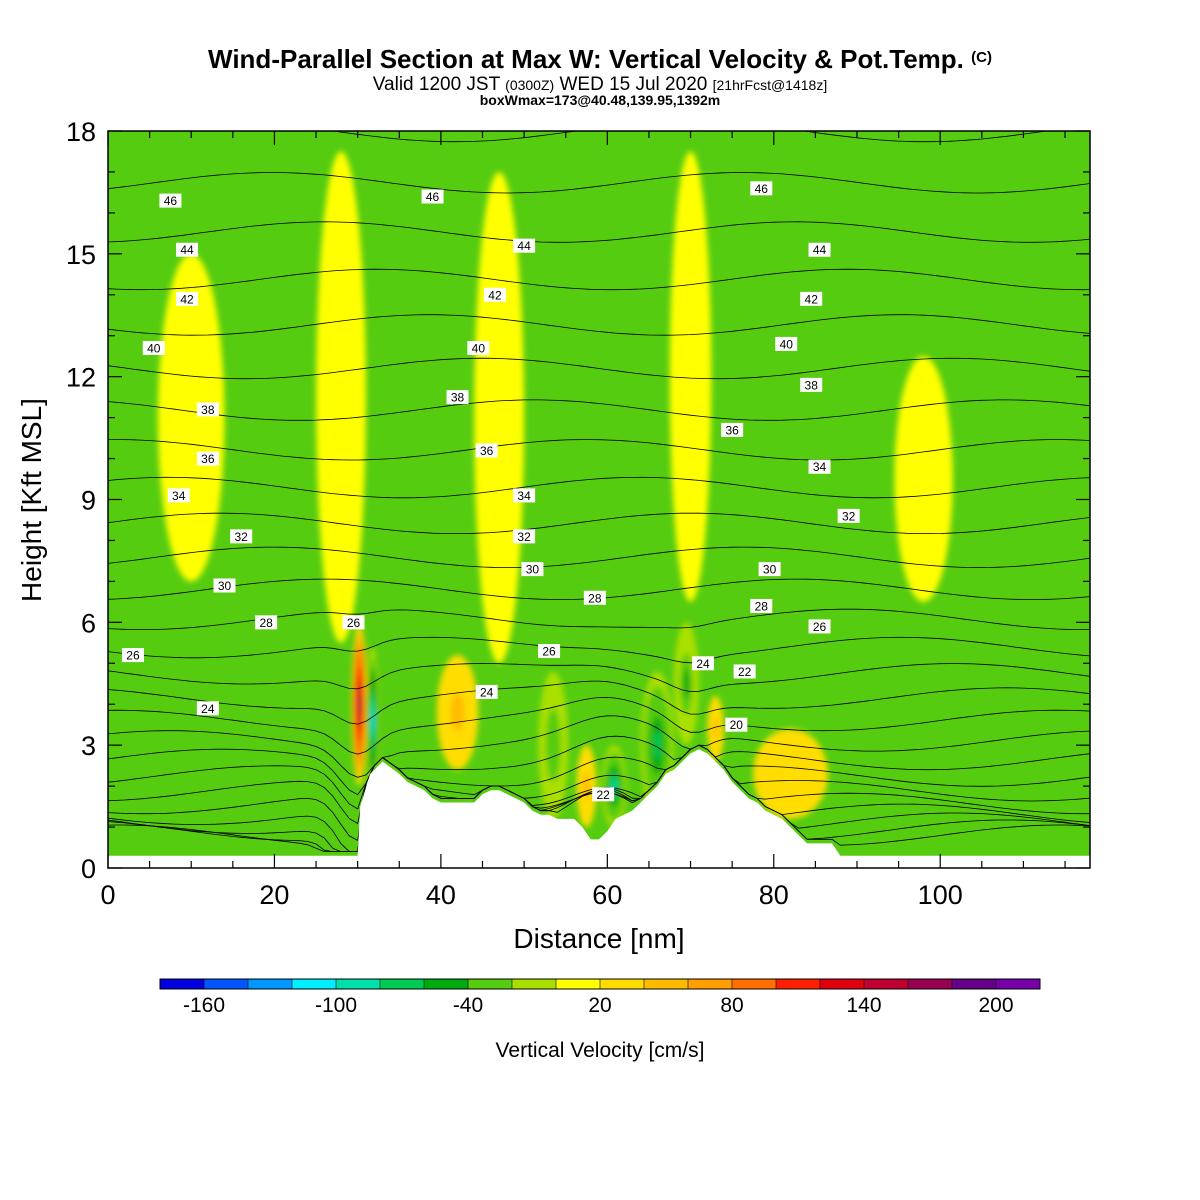 This screenshot has width=1200, height=1200. What do you see at coordinates (88, 501) in the screenshot?
I see `y-tick-label: 9` at bounding box center [88, 501].